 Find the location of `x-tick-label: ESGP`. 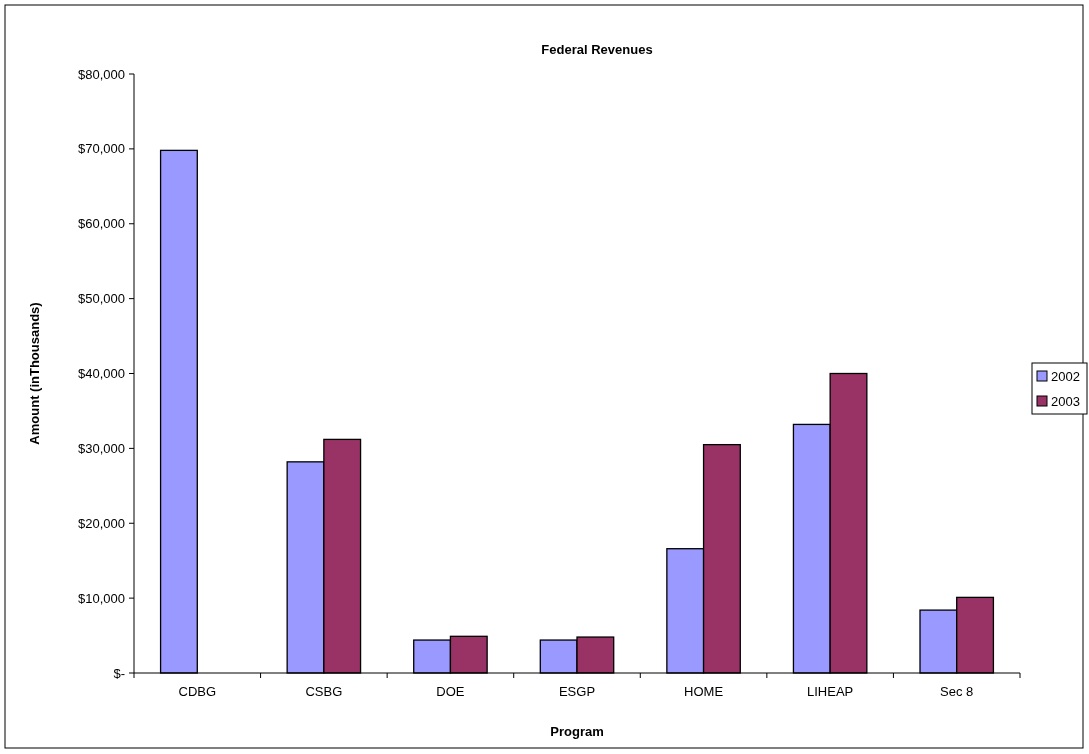

x-tick-label: ESGP is located at coordinates (577, 691).